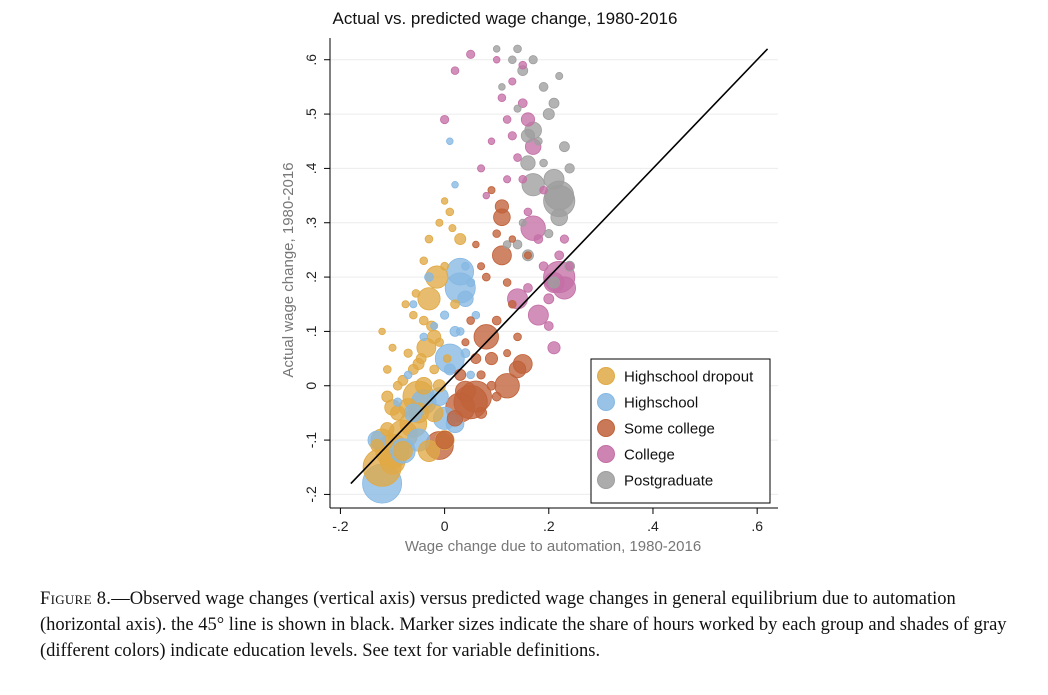  I want to click on y-tick-label: .5, so click(311, 114).